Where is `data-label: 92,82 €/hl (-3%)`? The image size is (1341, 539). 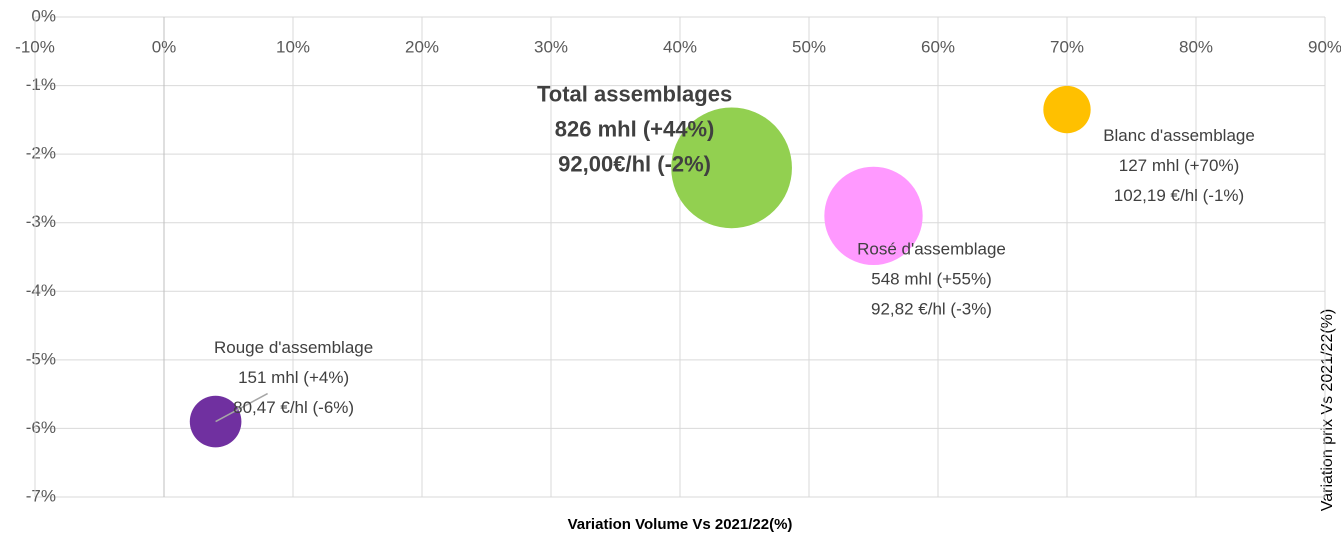 data-label: 92,82 €/hl (-3%) is located at coordinates (931, 308).